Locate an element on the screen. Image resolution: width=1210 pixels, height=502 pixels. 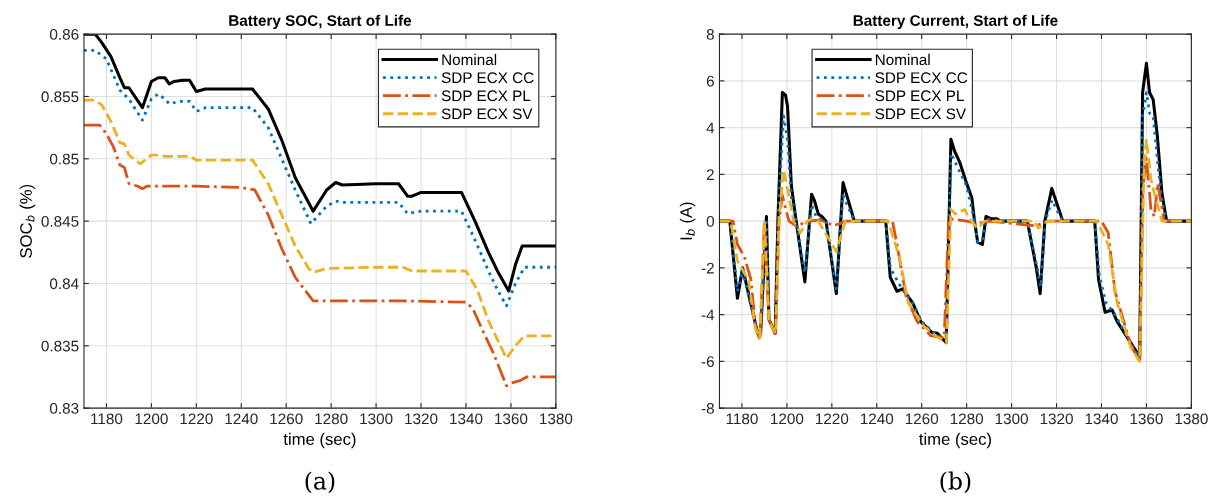
y-tick-label: -4 is located at coordinates (708, 315).